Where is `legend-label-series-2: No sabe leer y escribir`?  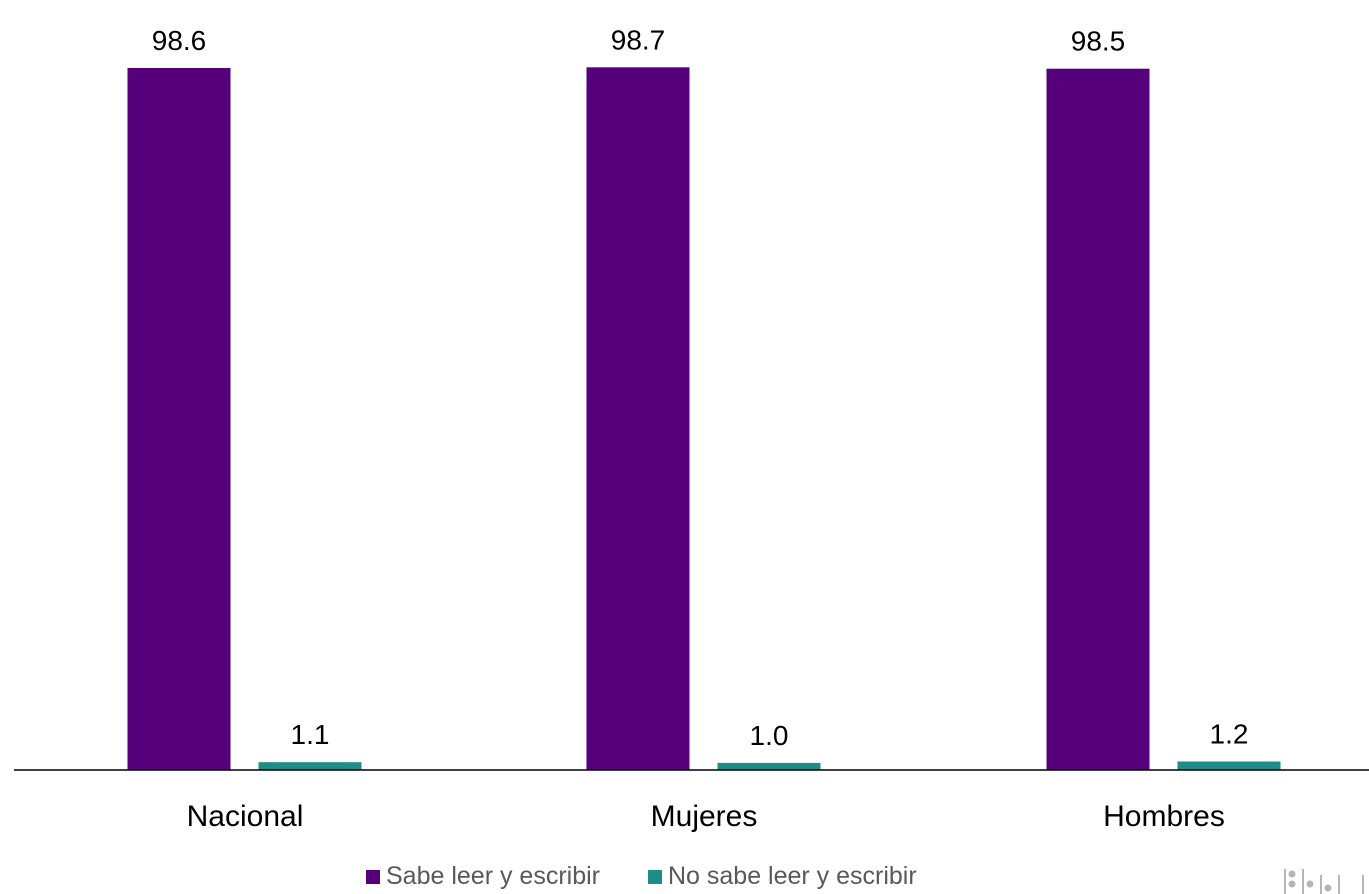
legend-label-series-2: No sabe leer y escribir is located at coordinates (792, 876).